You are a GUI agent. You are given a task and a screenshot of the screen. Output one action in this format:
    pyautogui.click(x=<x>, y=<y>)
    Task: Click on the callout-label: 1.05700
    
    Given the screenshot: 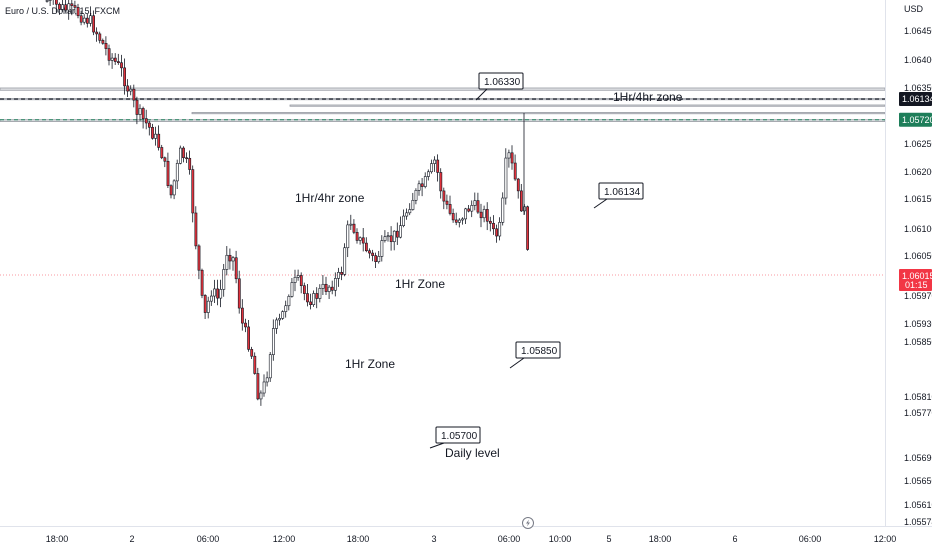 What is the action you would take?
    pyautogui.click(x=459, y=436)
    